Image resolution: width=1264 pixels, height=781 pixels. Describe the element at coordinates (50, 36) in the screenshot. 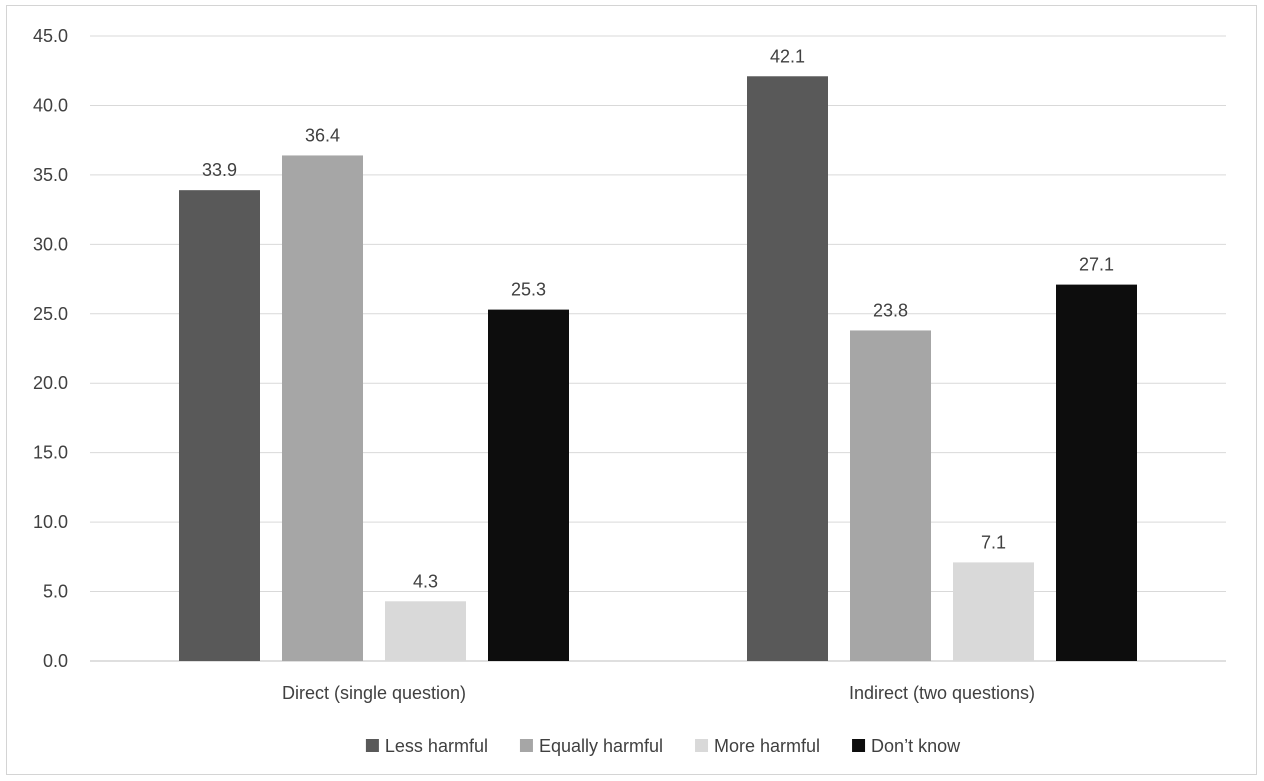

I see `y-tick-label: 45.0` at that location.